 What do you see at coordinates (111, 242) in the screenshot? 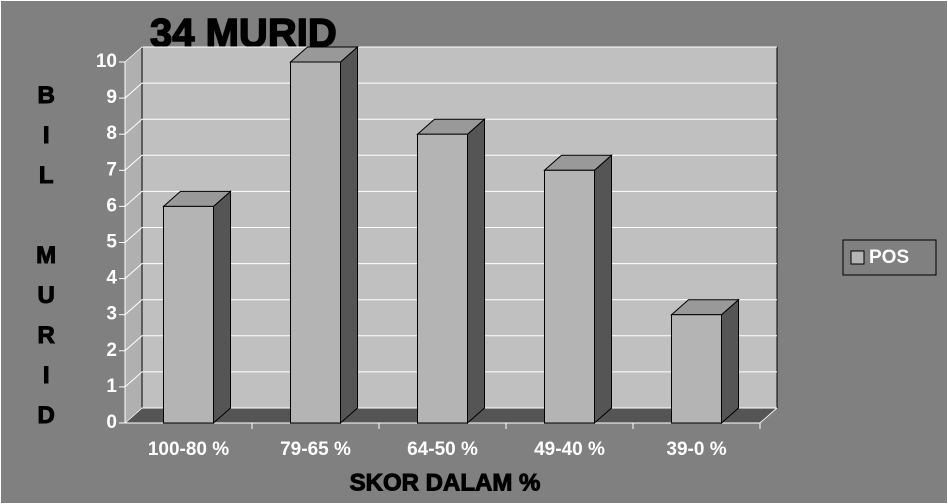
I see `y-tick-label: 5` at bounding box center [111, 242].